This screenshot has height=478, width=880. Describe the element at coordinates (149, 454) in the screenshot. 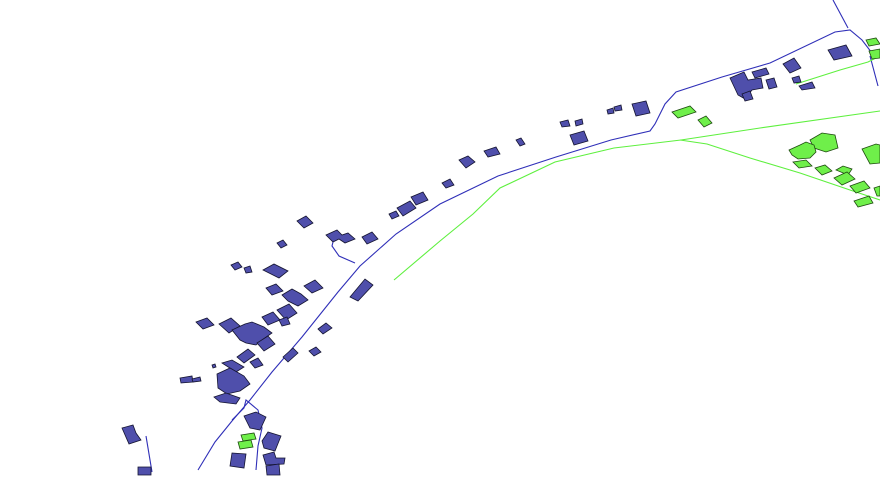

I see `road-southwest` at that location.